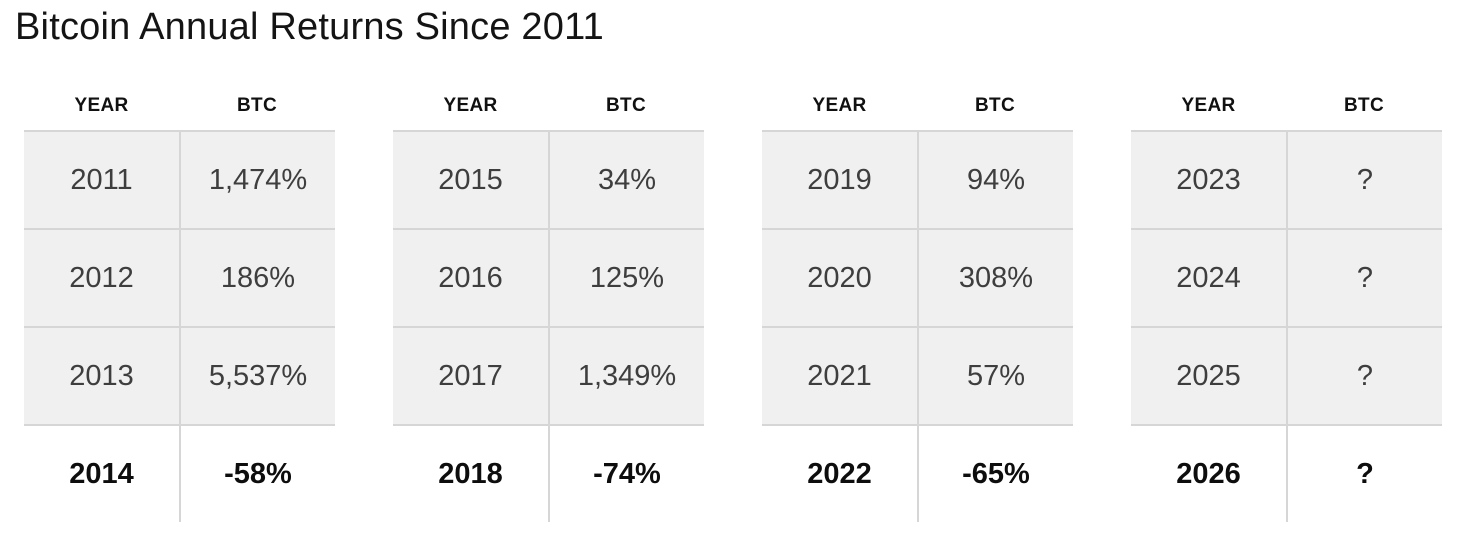  I want to click on table-row: 2011 1,474%, so click(179, 181).